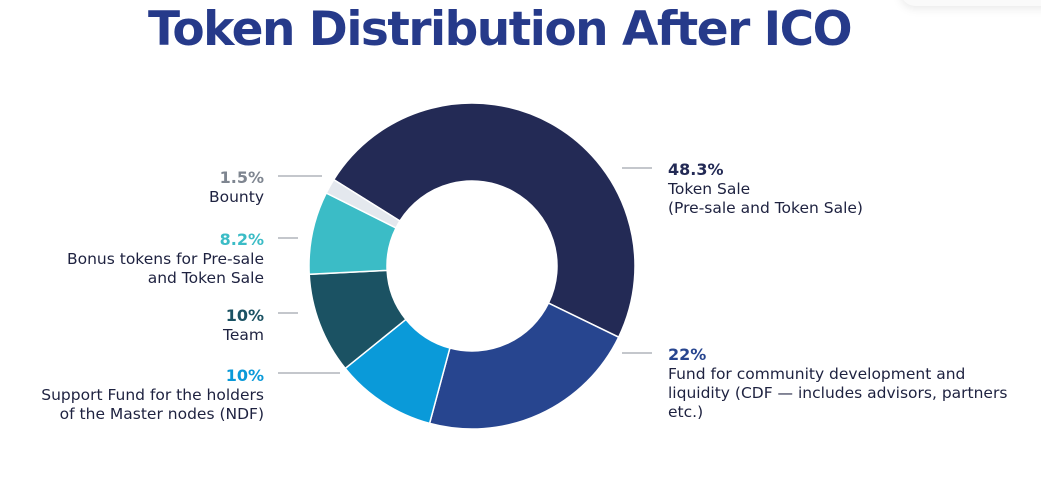 Image resolution: width=1041 pixels, height=487 pixels. What do you see at coordinates (241, 177) in the screenshot?
I see `slice-percent: 1.5%` at bounding box center [241, 177].